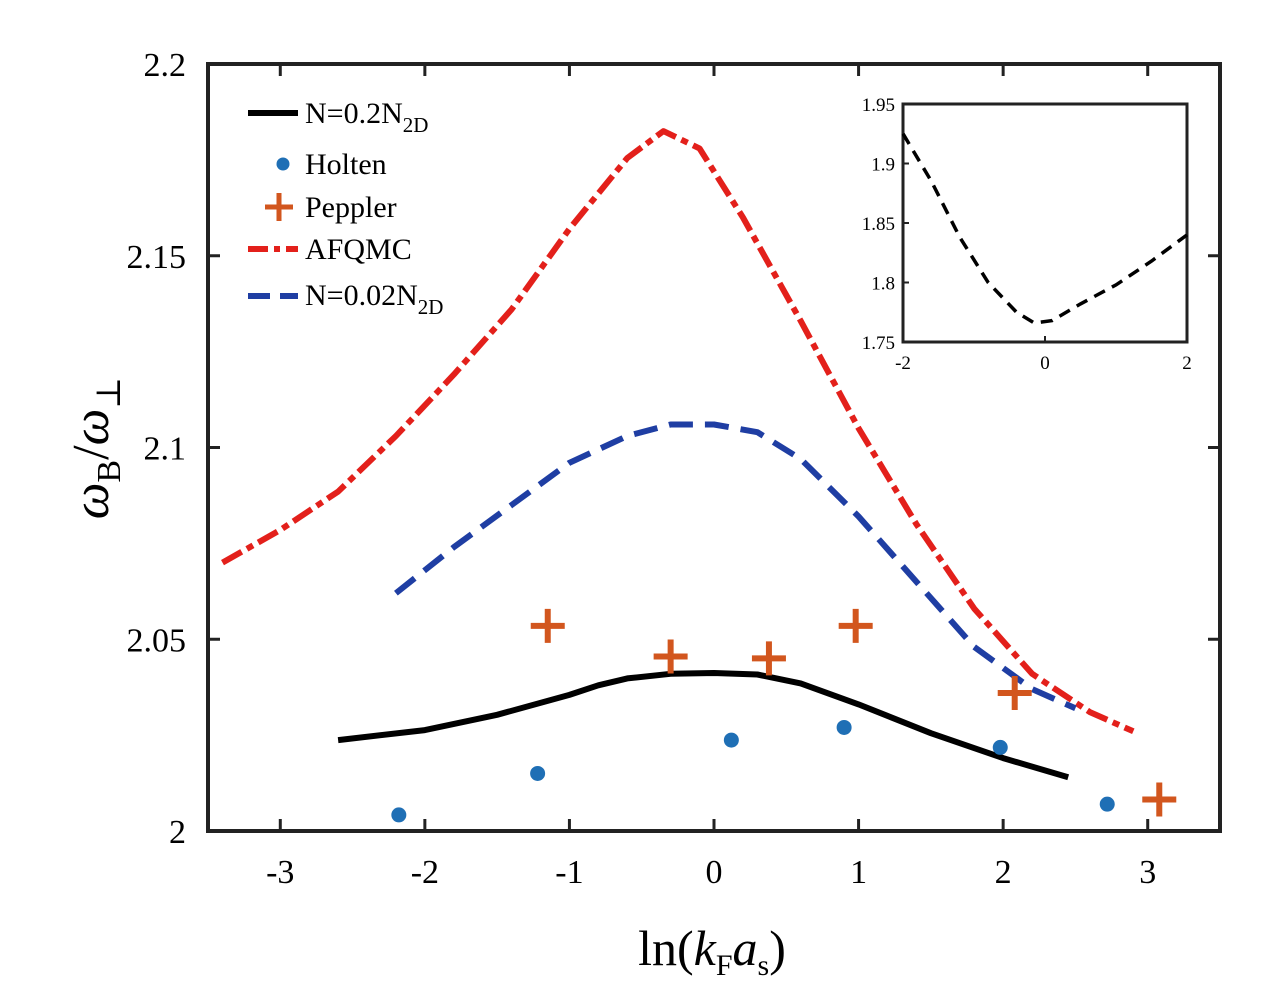  I want to click on xlabel-a-sub: s, so click(764, 965).